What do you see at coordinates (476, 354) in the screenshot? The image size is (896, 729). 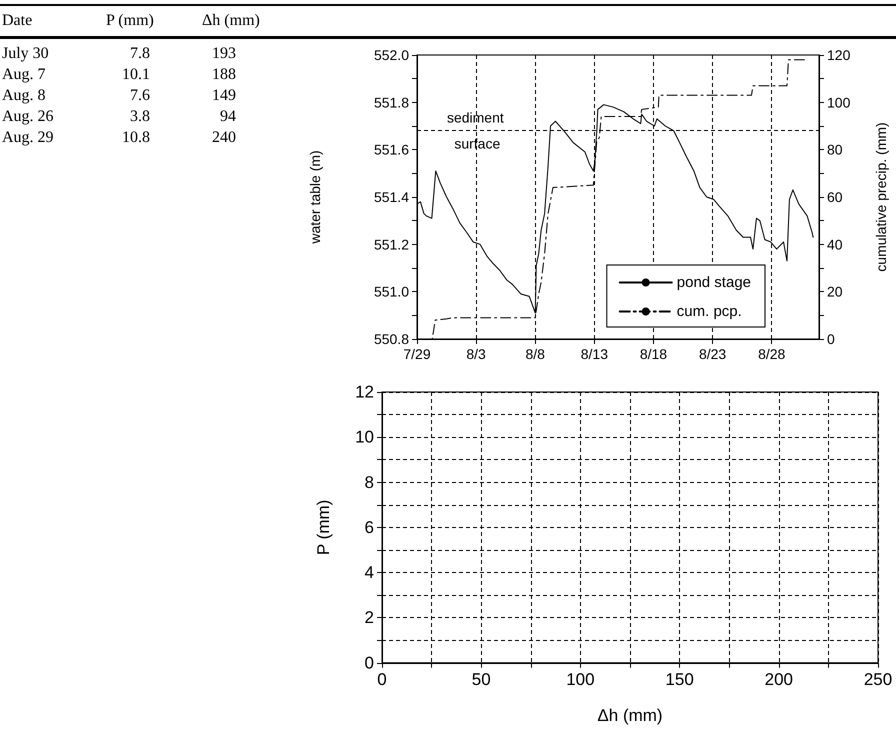 I see `x-tick-label: 8/3` at bounding box center [476, 354].